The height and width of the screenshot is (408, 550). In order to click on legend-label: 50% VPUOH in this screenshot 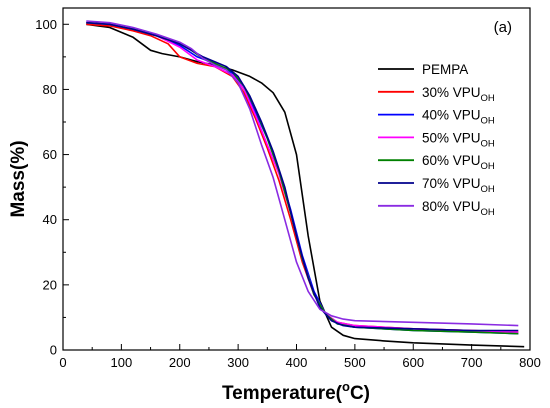, I will do `click(458, 139)`.